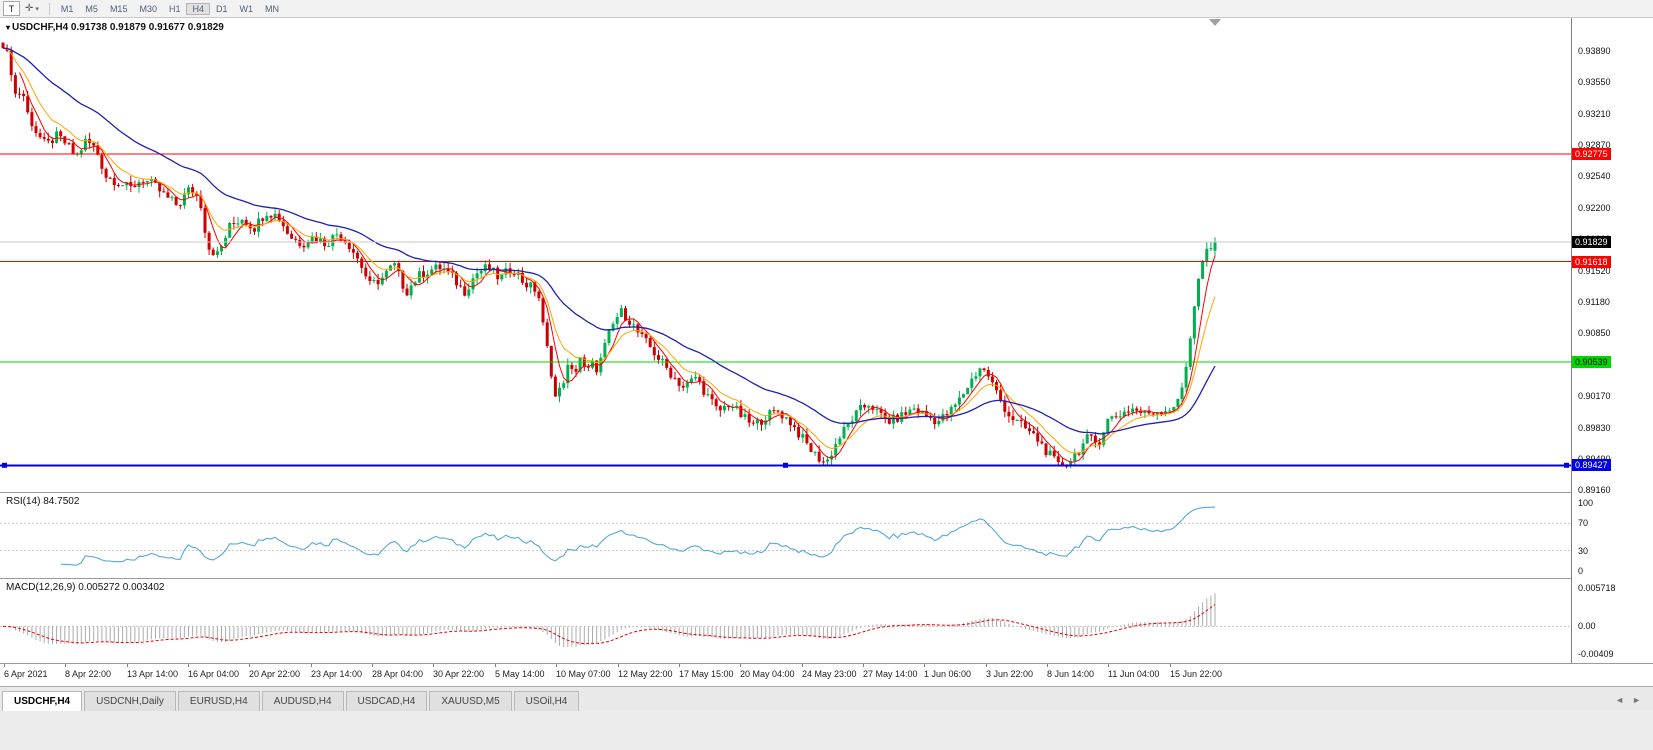  I want to click on timeframe-button-m5: M5, so click(91, 8).